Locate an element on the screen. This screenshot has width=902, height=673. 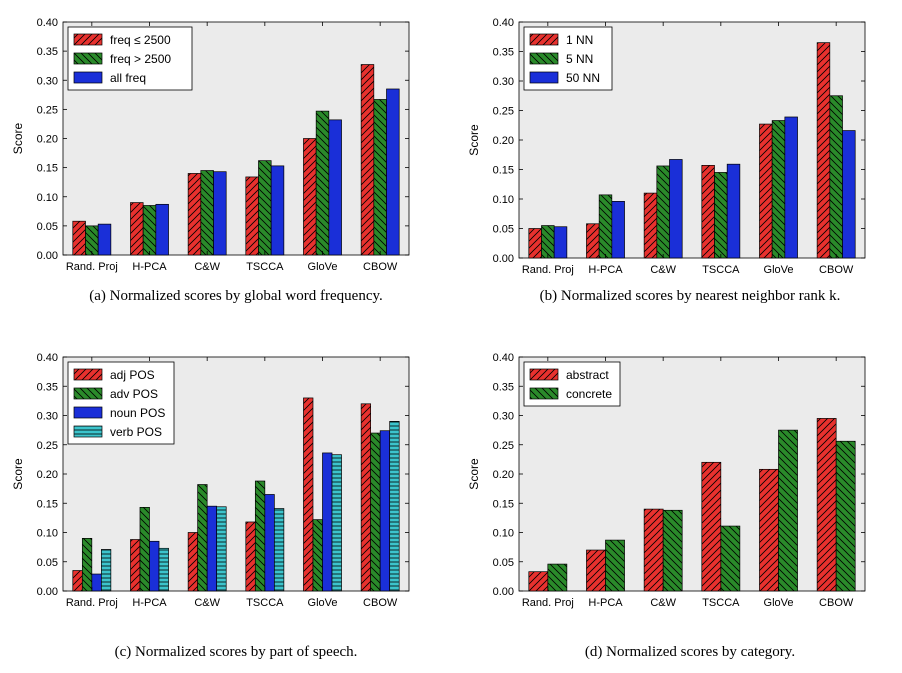
legend-label: freq ≤ 2500 is located at coordinates (140, 40).